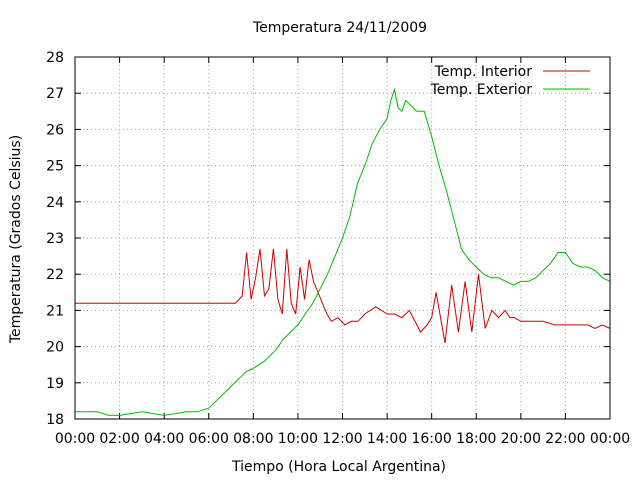  What do you see at coordinates (55, 384) in the screenshot?
I see `y-tick-label: 19` at bounding box center [55, 384].